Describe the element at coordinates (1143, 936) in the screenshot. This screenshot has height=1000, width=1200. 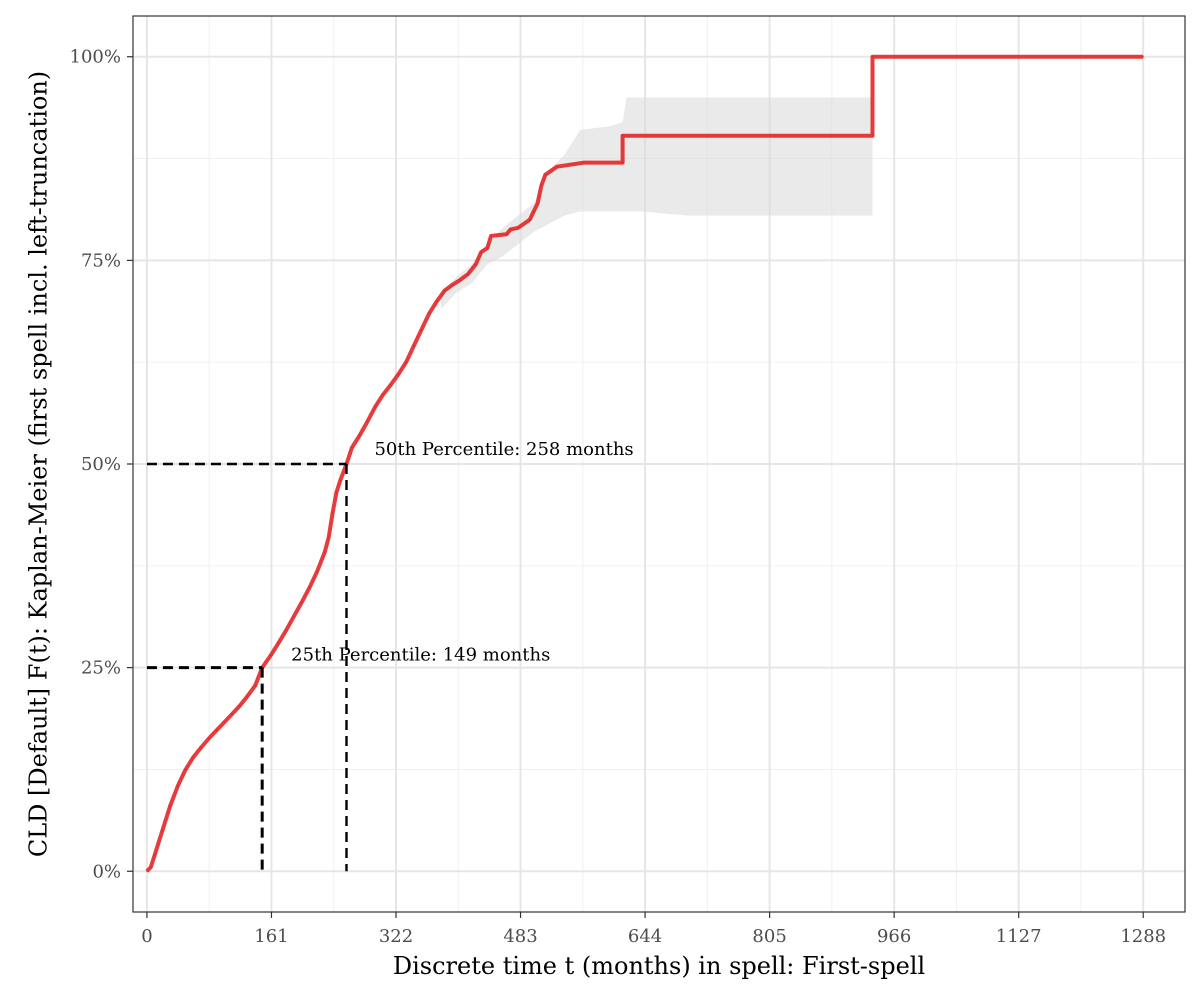
I see `x-tick-label: 1288` at that location.